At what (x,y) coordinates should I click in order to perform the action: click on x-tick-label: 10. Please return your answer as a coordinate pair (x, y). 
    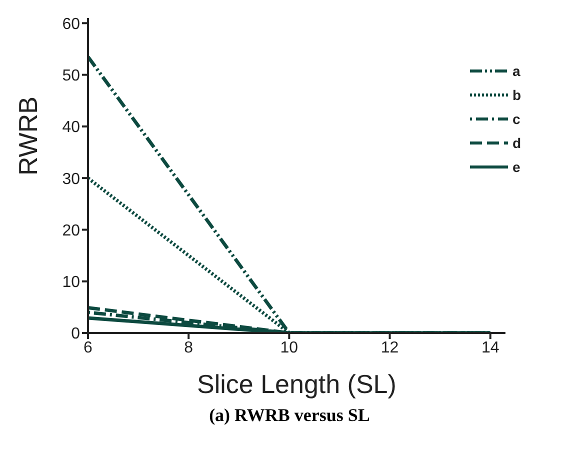
    Looking at the image, I should click on (289, 347).